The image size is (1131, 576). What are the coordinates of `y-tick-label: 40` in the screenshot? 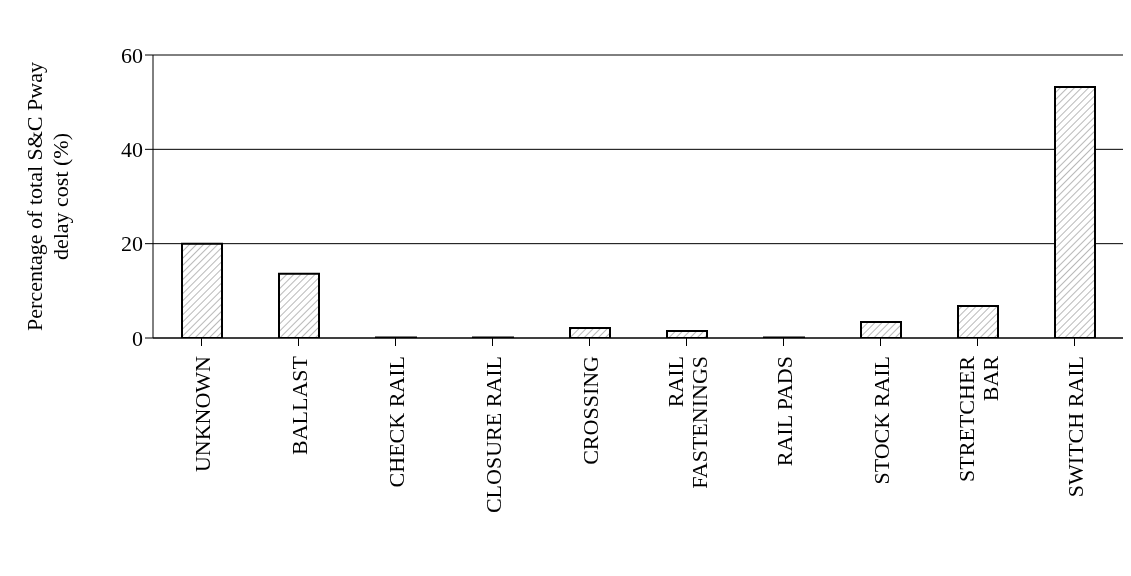 It's located at (132, 150).